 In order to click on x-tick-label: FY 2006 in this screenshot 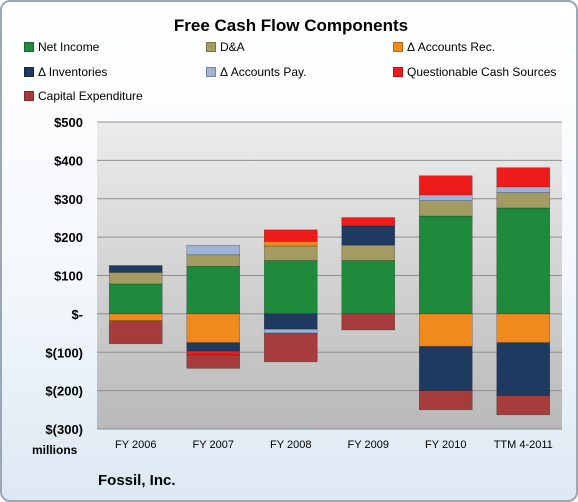, I will do `click(135, 445)`.